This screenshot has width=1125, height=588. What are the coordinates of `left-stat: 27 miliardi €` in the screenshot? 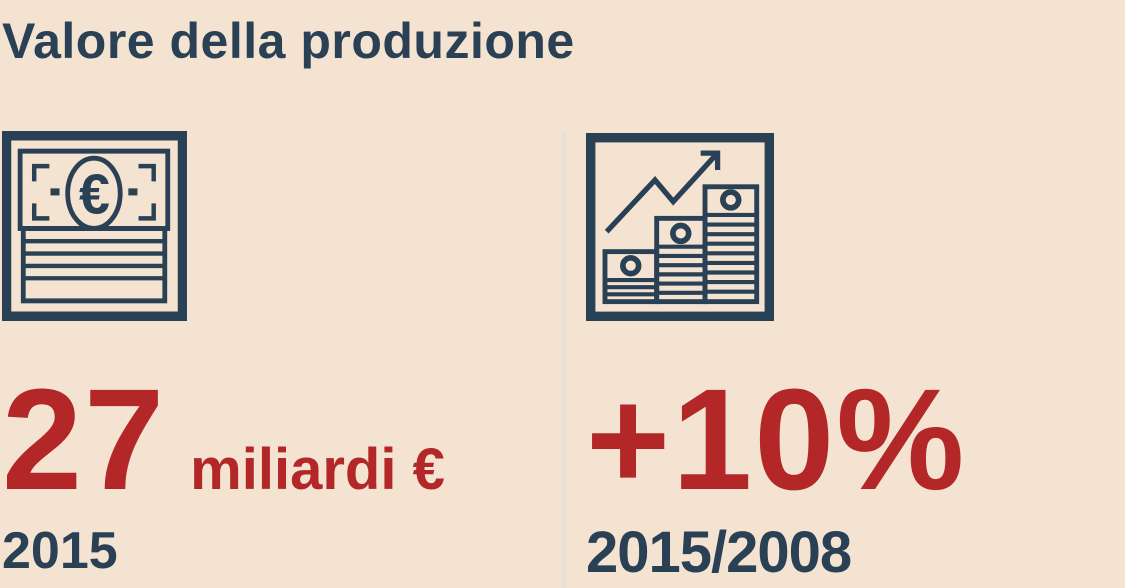 It's located at (223, 440).